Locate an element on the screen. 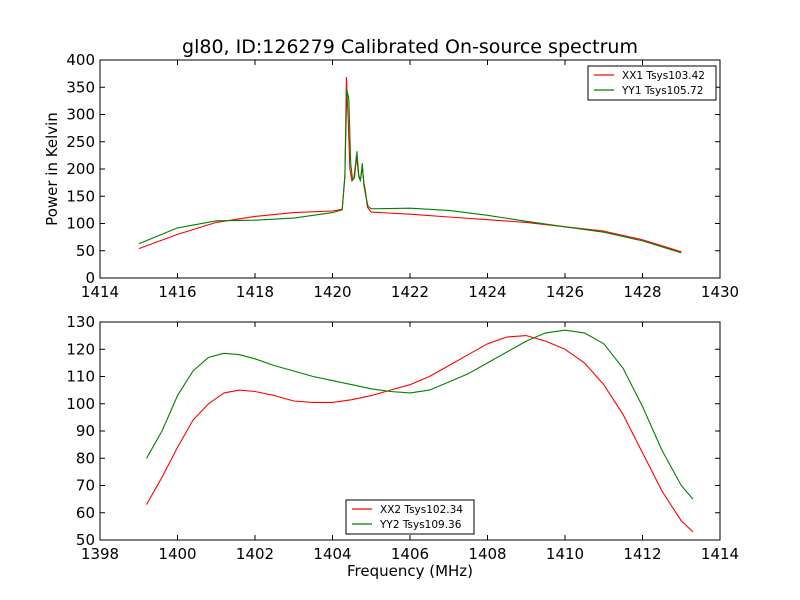 The height and width of the screenshot is (600, 800). y-tick-label: 130 is located at coordinates (80, 322).